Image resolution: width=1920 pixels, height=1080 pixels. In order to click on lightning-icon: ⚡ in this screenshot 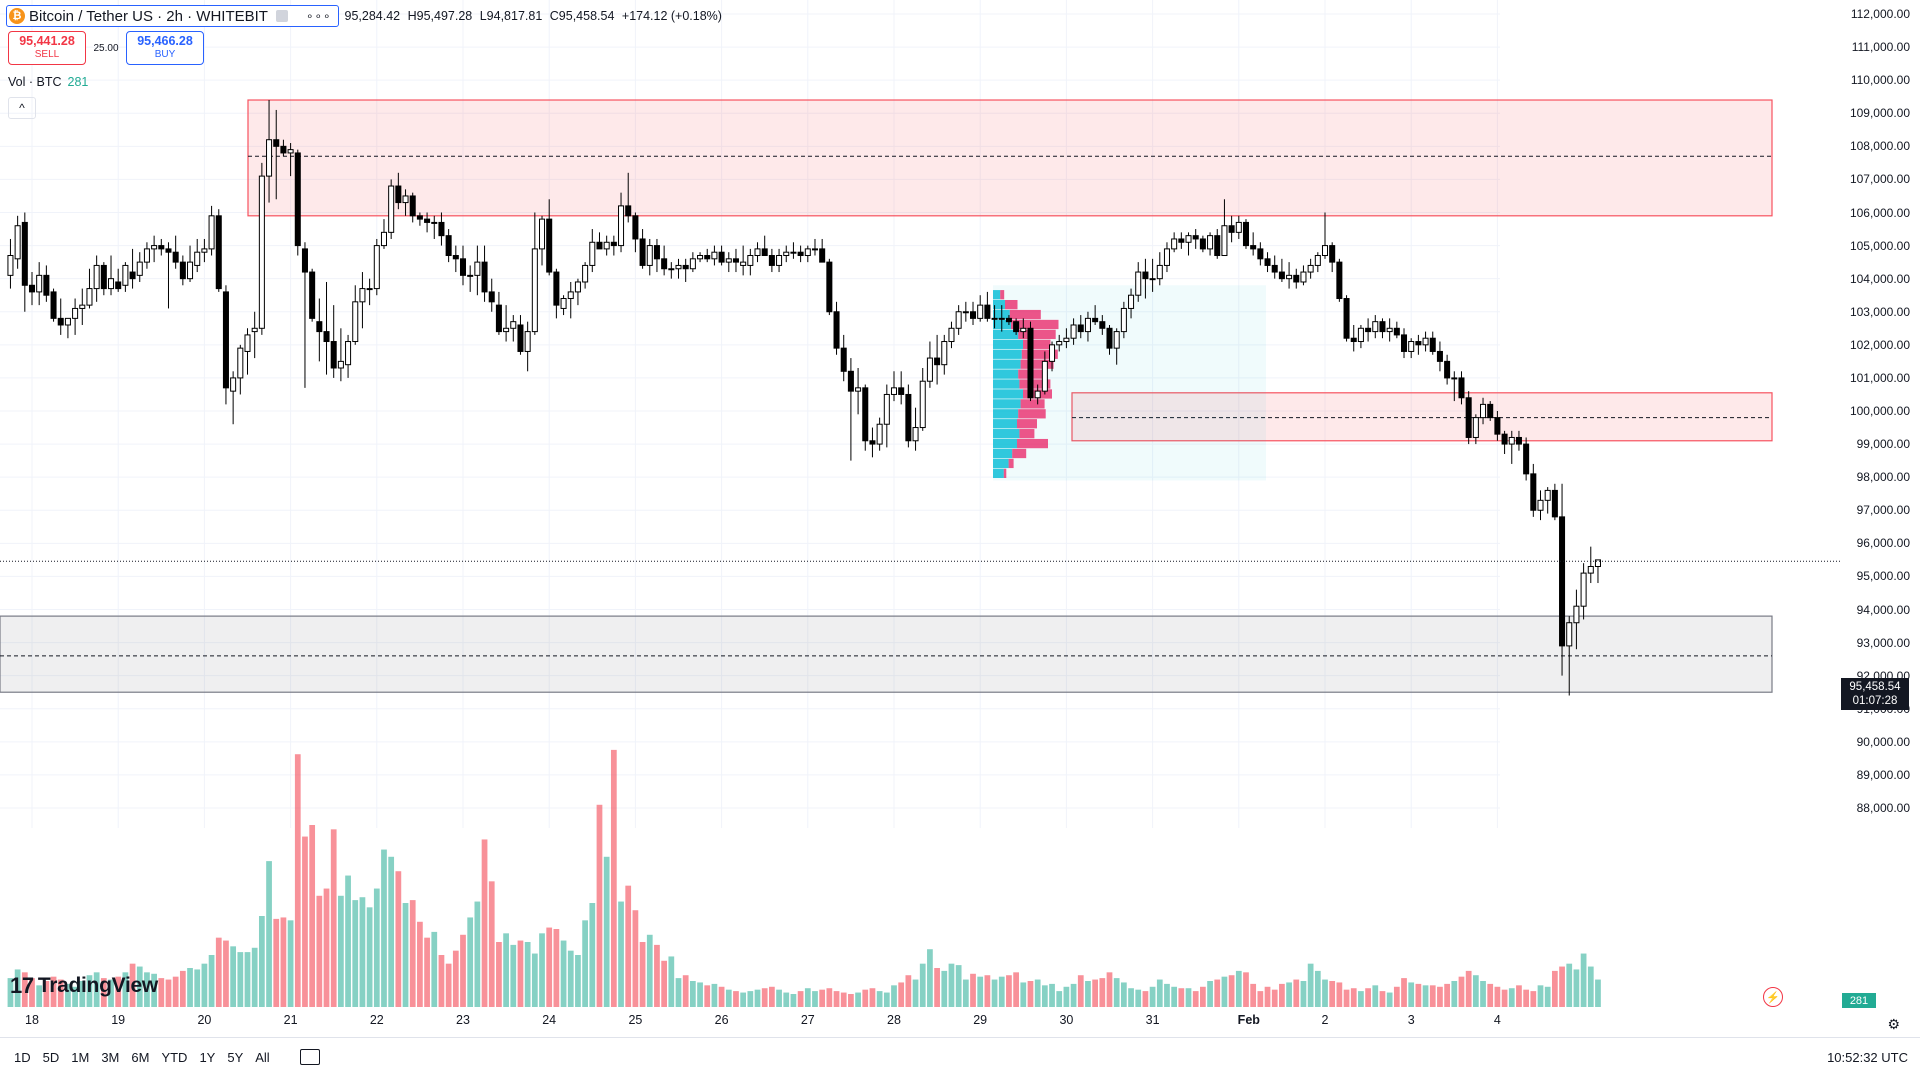, I will do `click(1773, 997)`.